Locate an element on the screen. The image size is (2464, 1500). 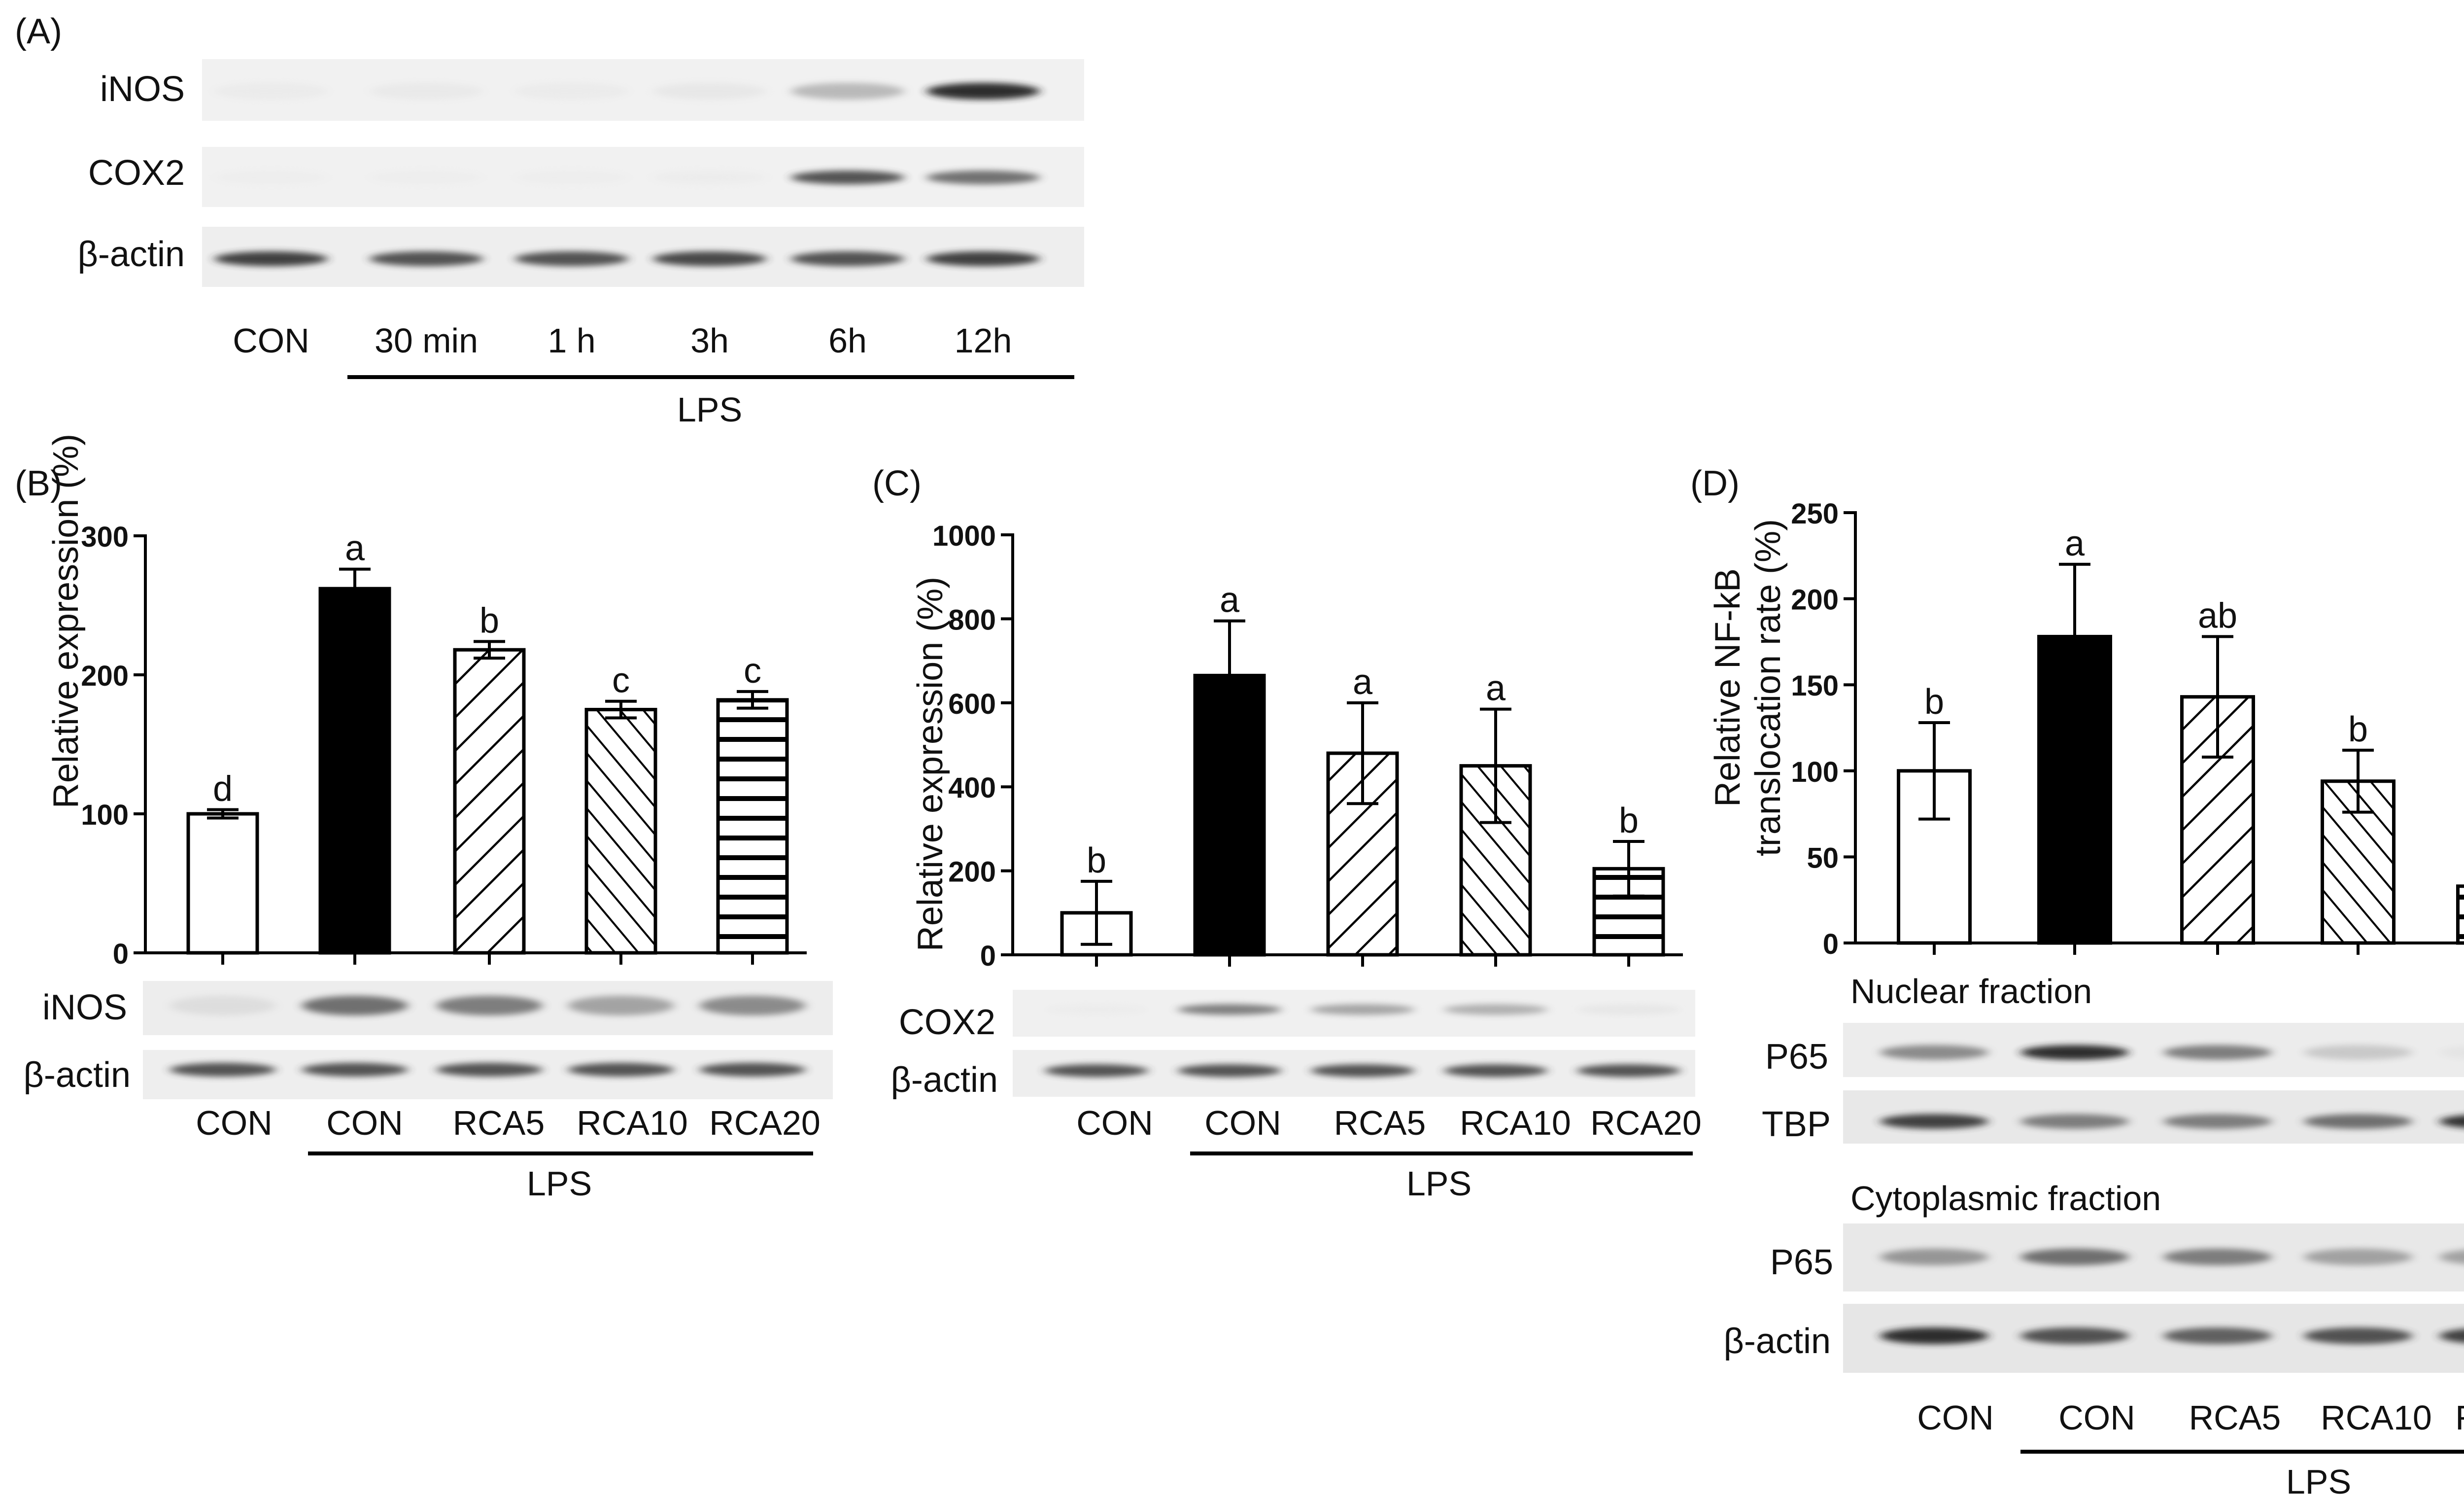
lane-label-b-2: RCA5 is located at coordinates (499, 1123).